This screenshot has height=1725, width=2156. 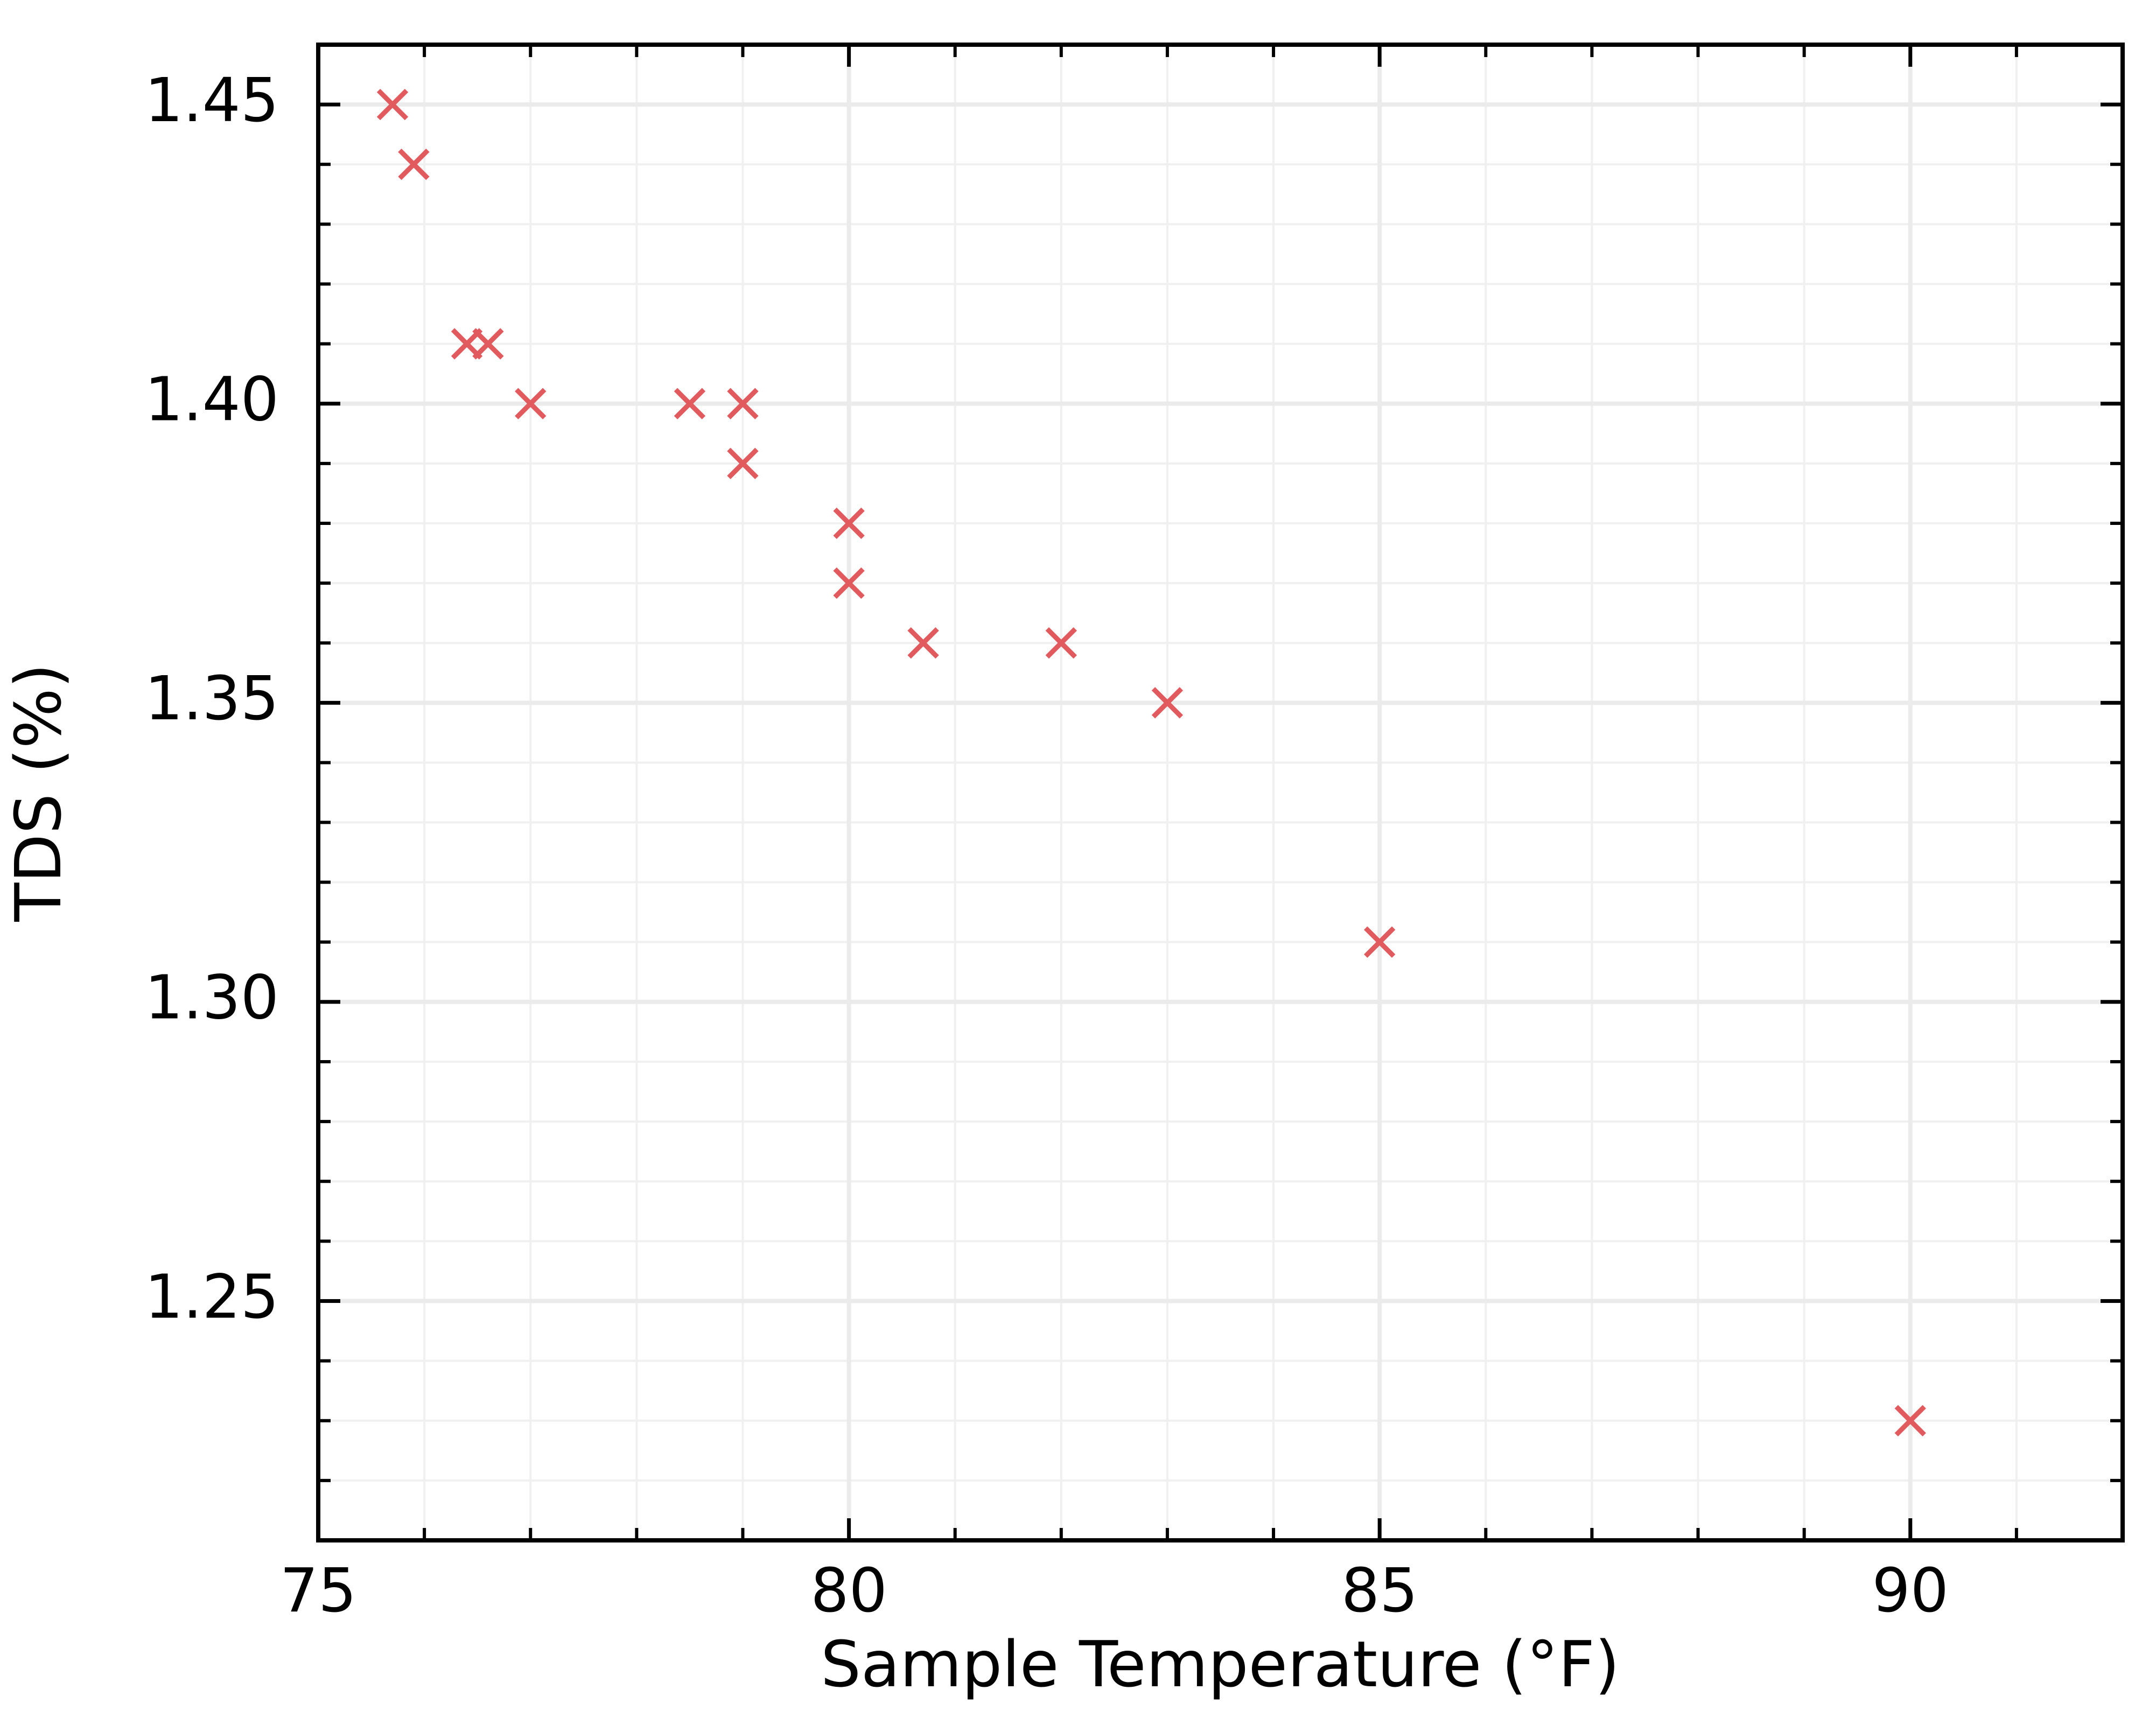 I want to click on y-axis-label: TDS (%), so click(x=38, y=792).